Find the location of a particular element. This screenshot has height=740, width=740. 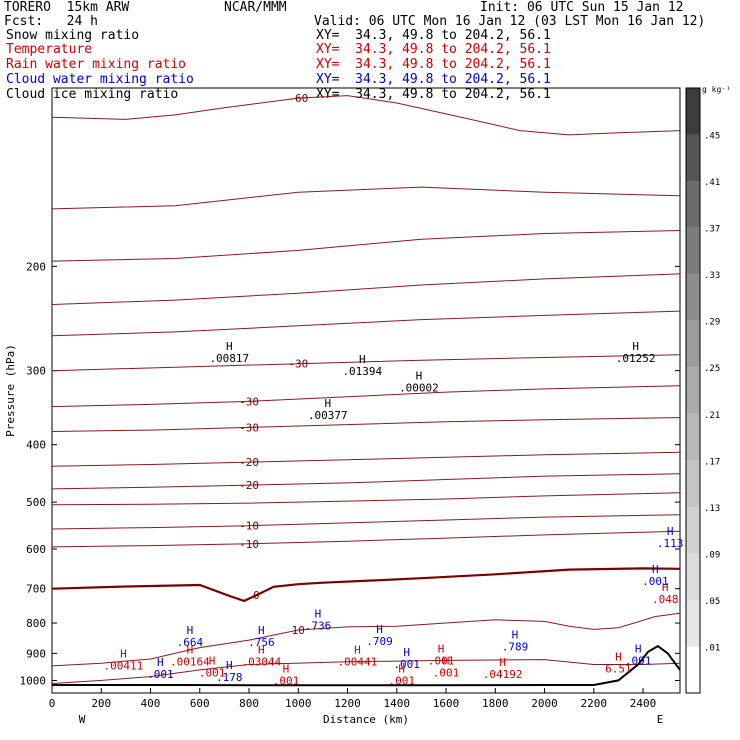

x-tick-label: 1200 is located at coordinates (347, 703).